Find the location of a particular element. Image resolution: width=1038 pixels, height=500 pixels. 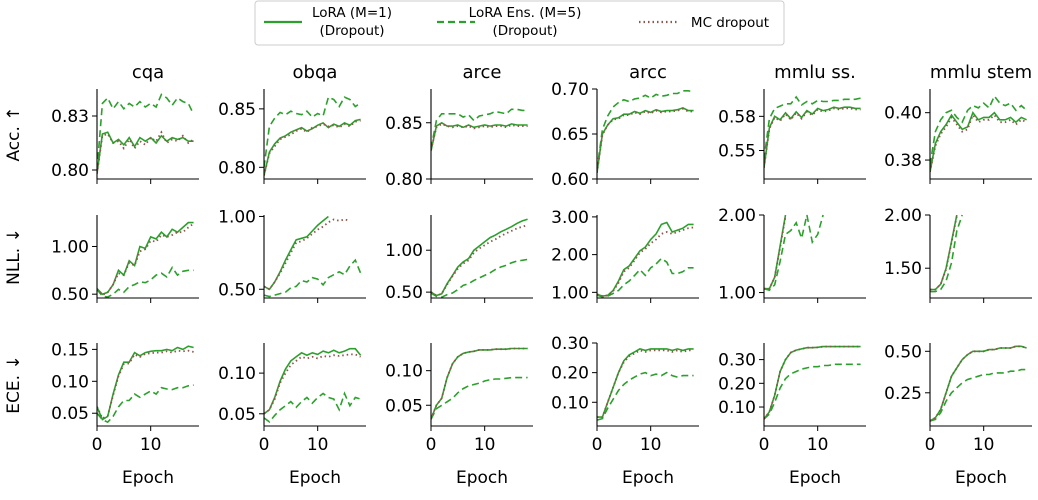

row-label: Acc. ↑ is located at coordinates (14, 133).